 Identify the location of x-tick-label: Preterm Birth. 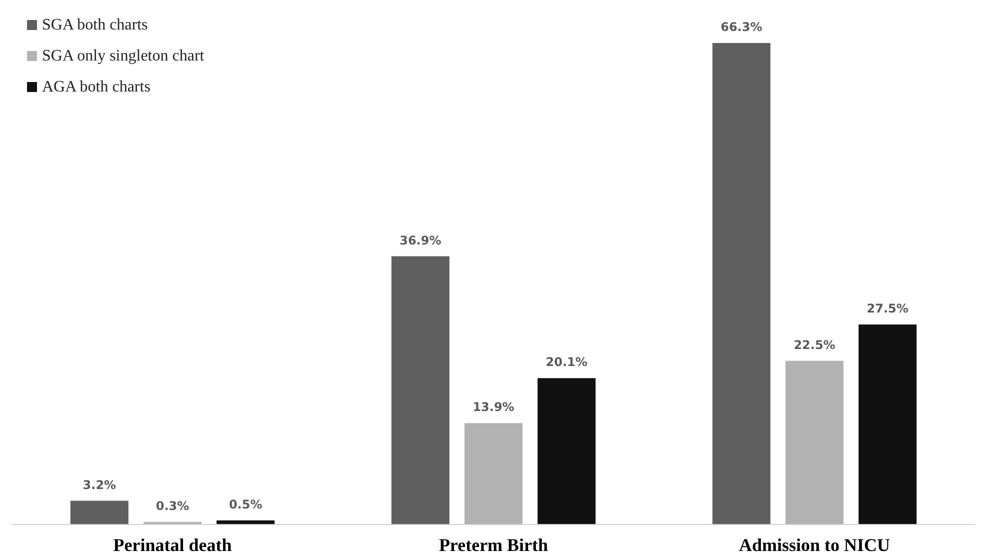
(493, 545).